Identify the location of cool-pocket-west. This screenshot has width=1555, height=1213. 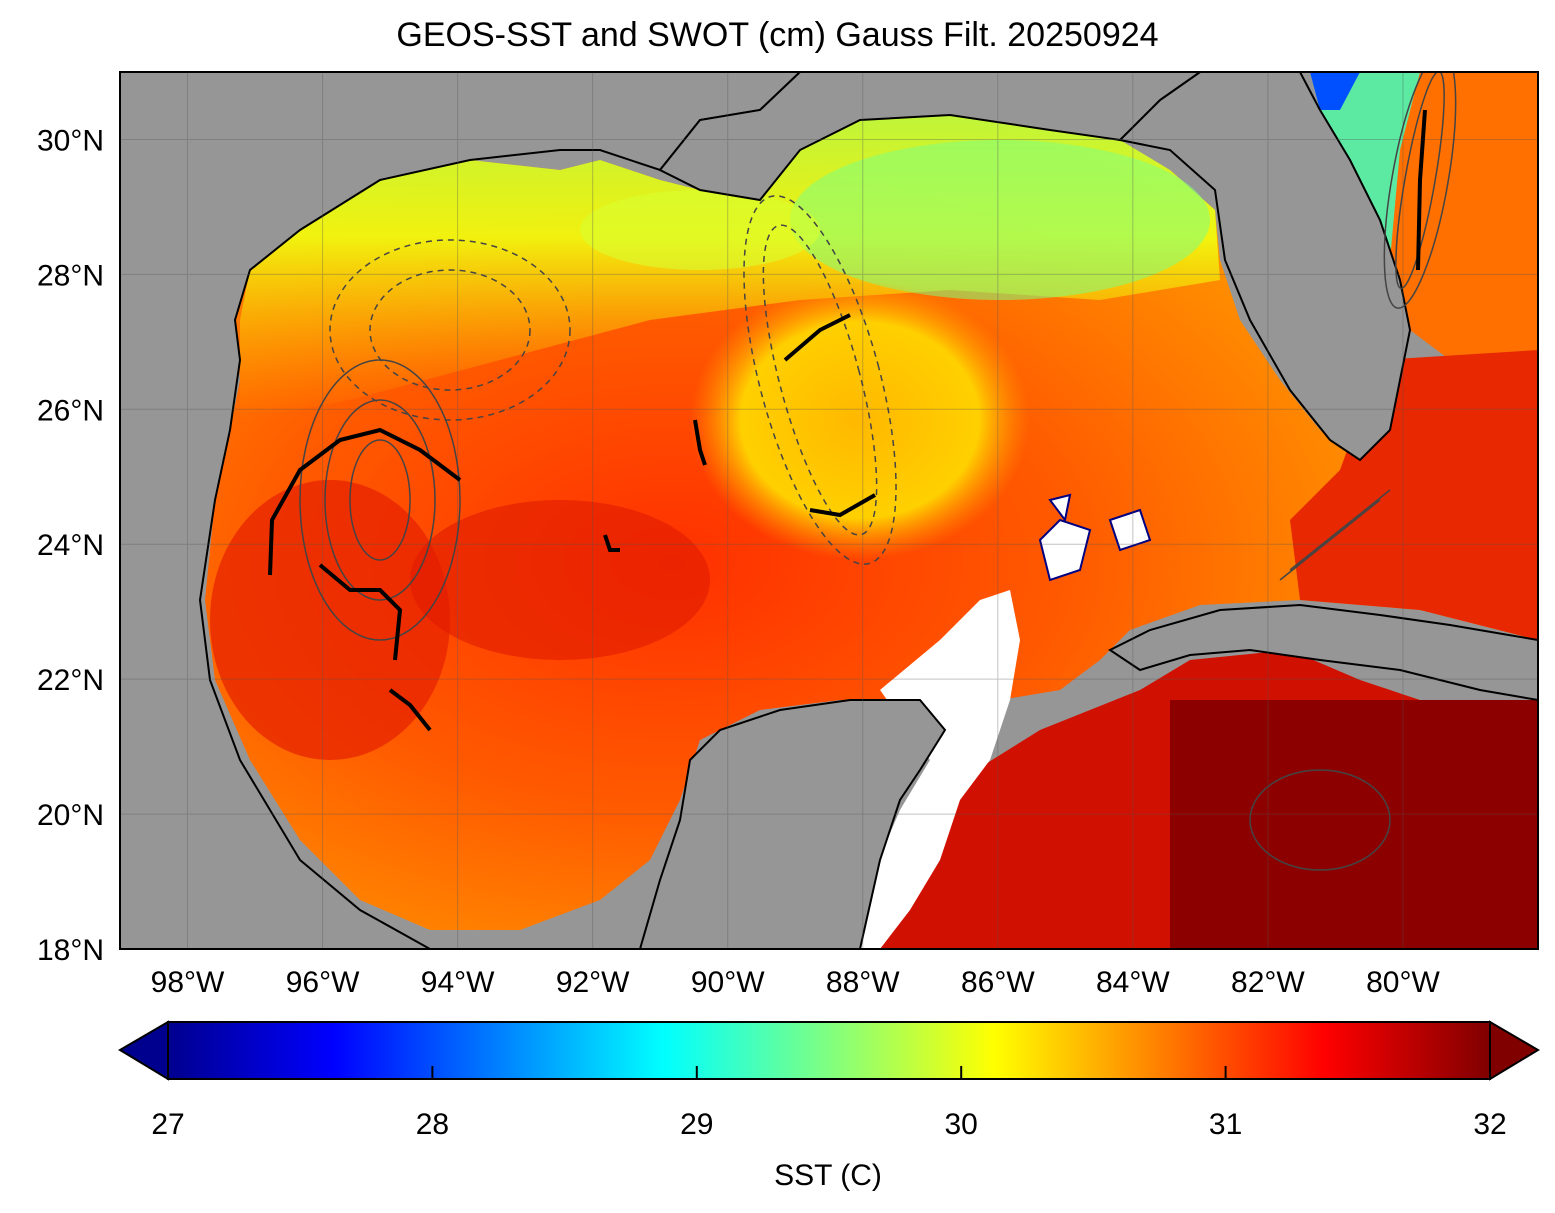
(700, 230).